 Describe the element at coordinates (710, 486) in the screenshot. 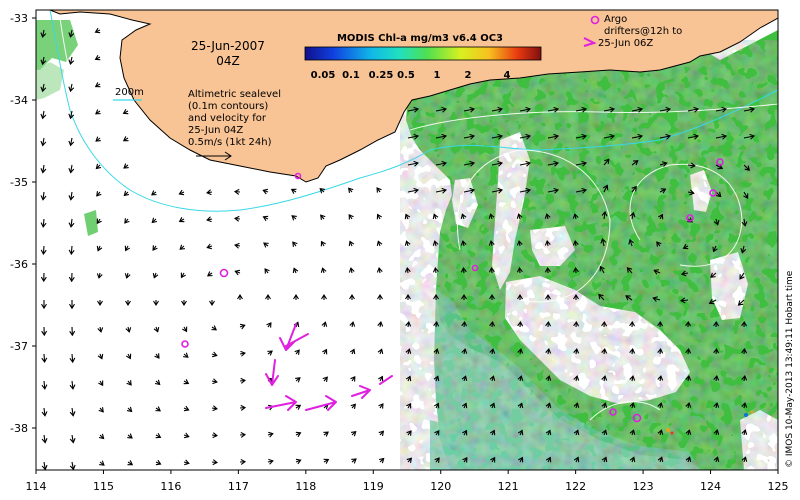

I see `x-tick-label: 124` at that location.